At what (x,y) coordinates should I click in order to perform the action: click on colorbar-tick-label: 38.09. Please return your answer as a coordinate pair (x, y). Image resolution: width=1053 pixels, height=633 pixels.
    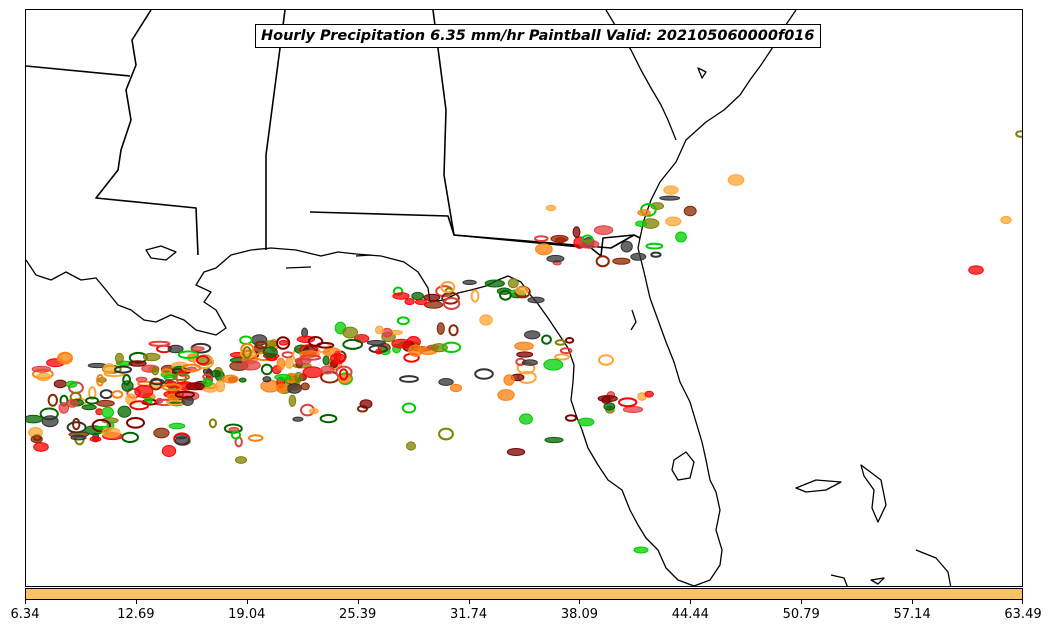
    Looking at the image, I should click on (579, 614).